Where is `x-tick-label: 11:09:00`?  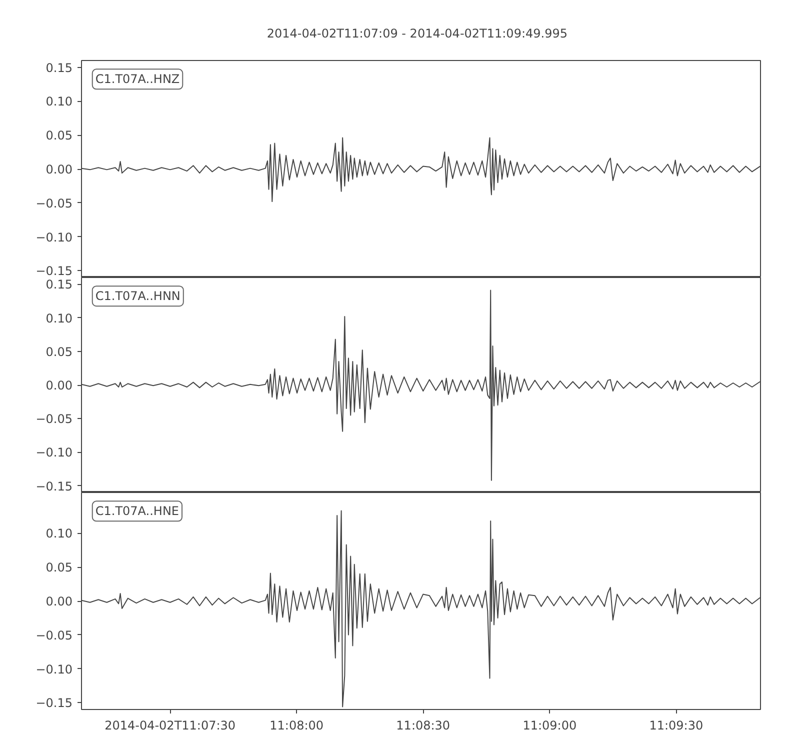 x-tick-label: 11:09:00 is located at coordinates (549, 725).